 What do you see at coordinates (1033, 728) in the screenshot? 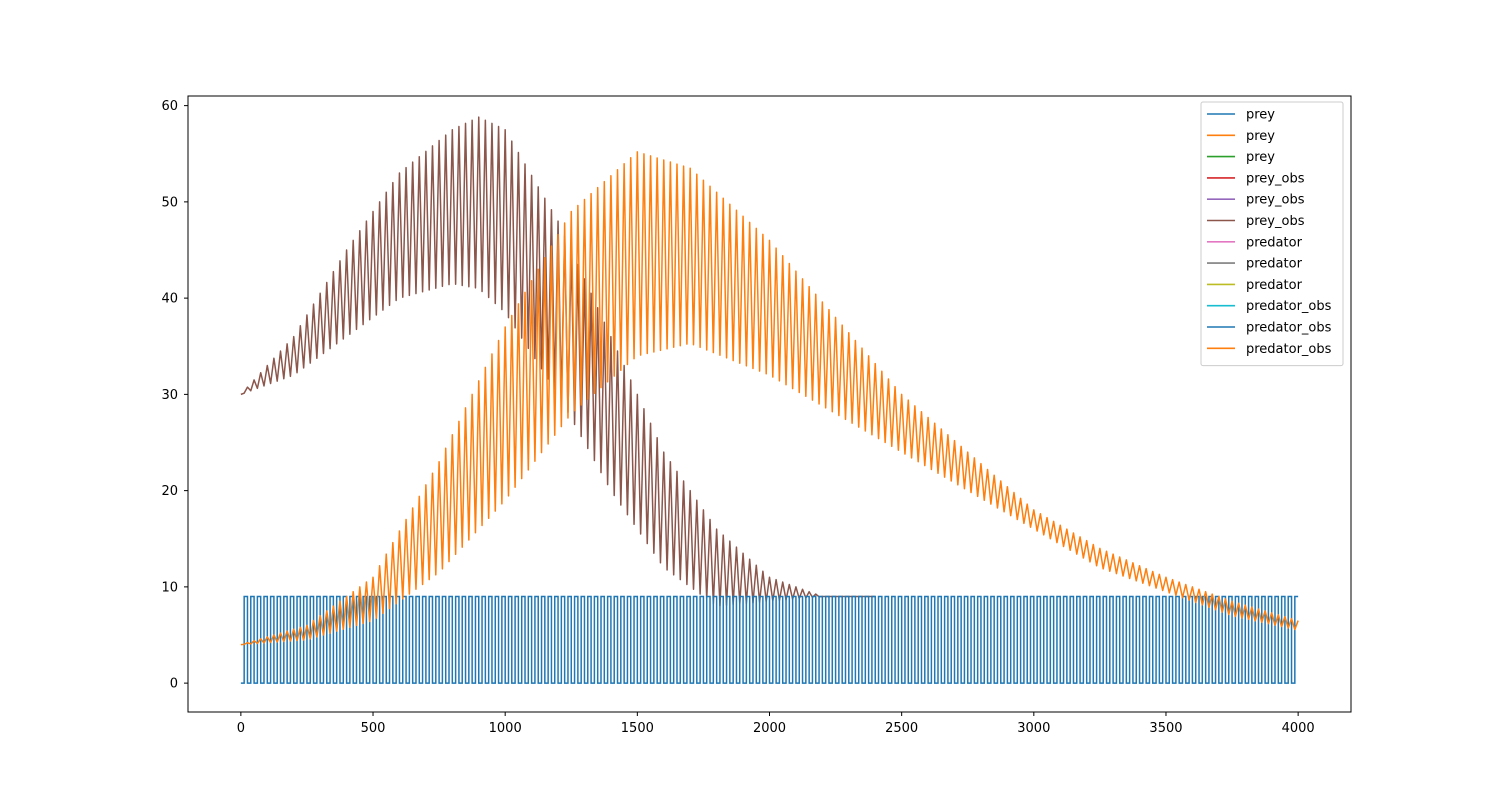
I see `x-tick-label: 3000` at bounding box center [1033, 728].